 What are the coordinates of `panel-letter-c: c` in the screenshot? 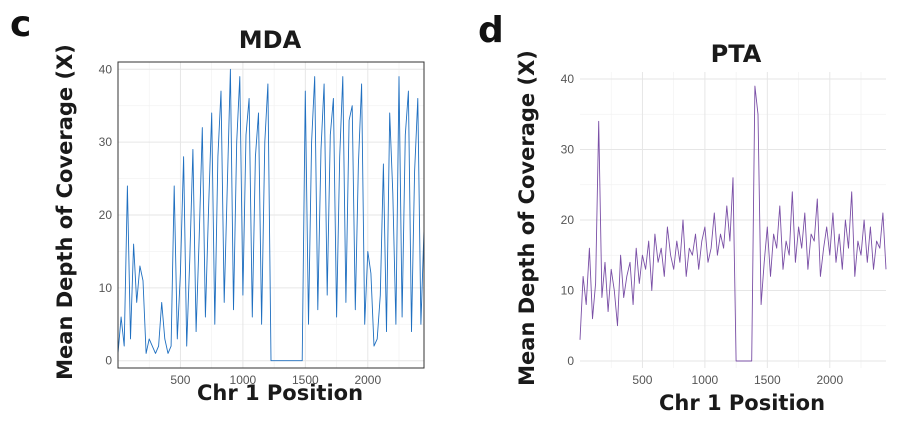 It's located at (20, 24).